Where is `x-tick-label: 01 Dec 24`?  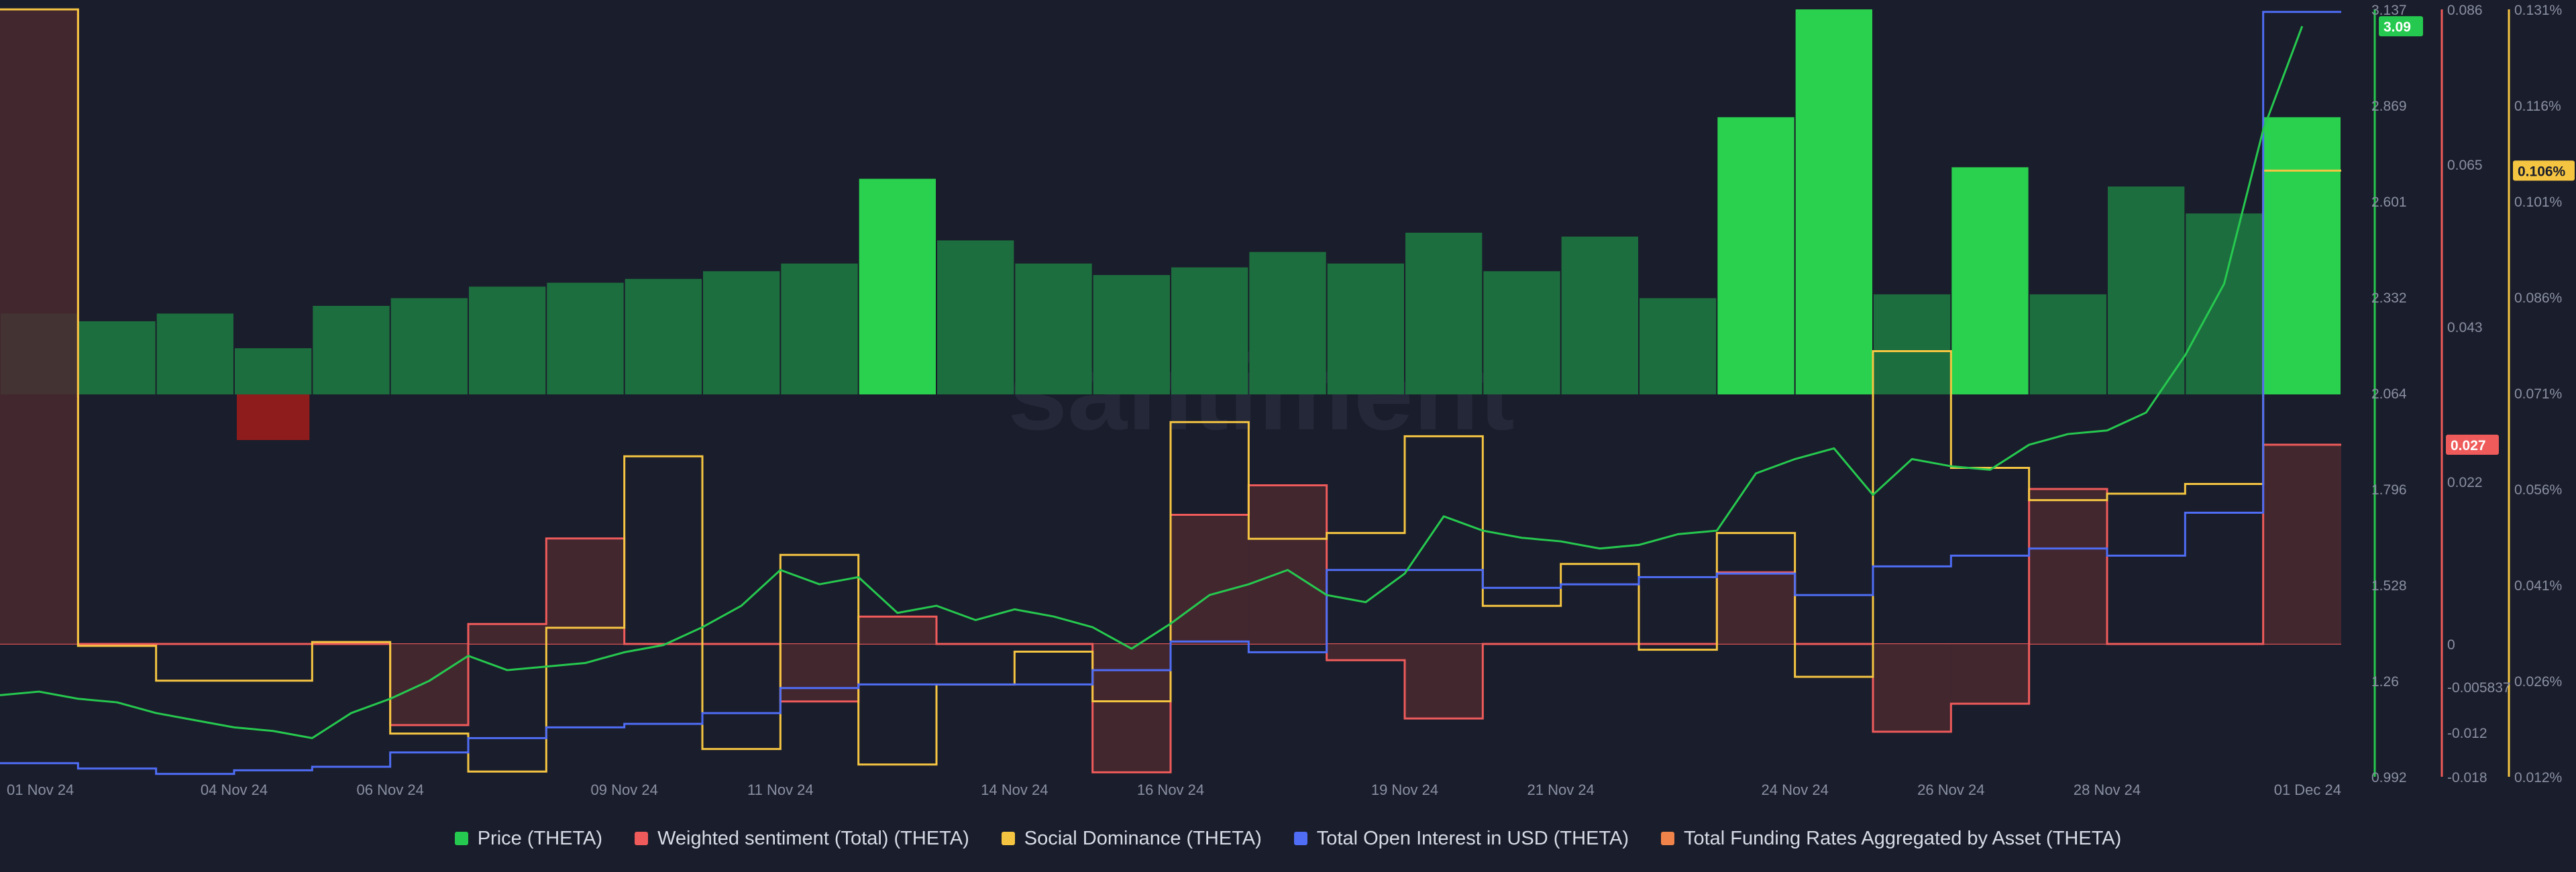
x-tick-label: 01 Dec 24 is located at coordinates (2307, 790).